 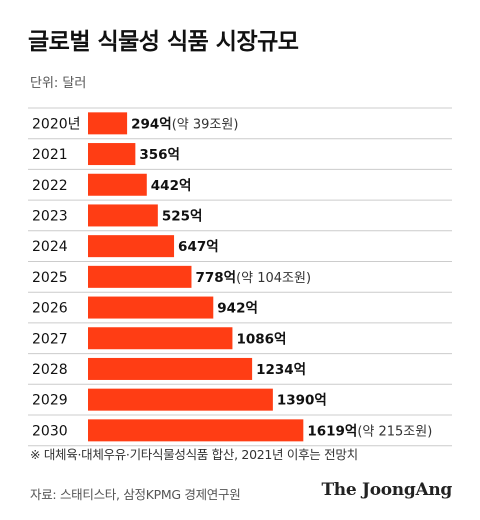 What do you see at coordinates (50, 309) in the screenshot?
I see `category-label: 2026` at bounding box center [50, 309].